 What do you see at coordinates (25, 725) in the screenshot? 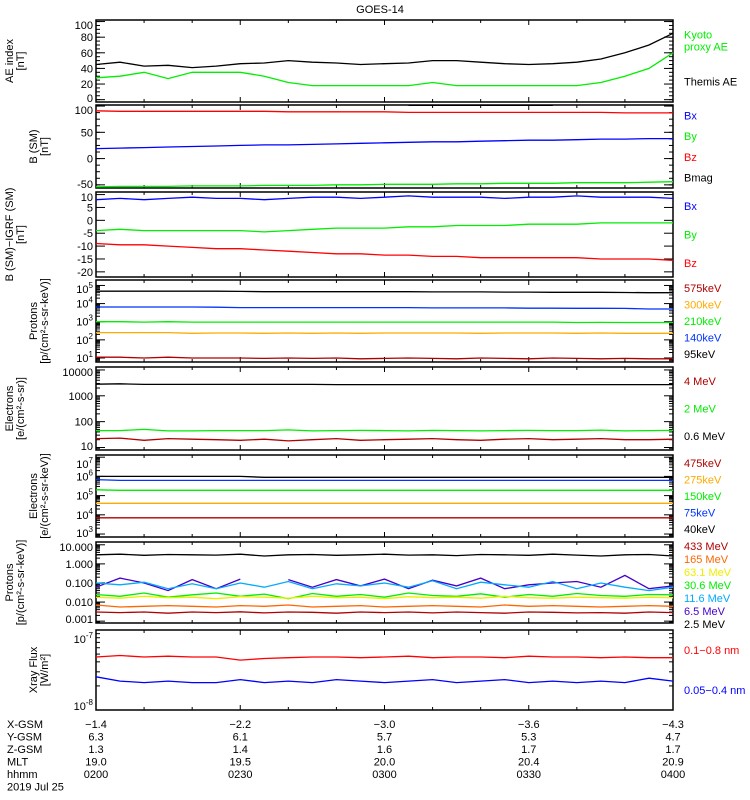
I see `ephemeris-row-label: X-GSM` at bounding box center [25, 725].